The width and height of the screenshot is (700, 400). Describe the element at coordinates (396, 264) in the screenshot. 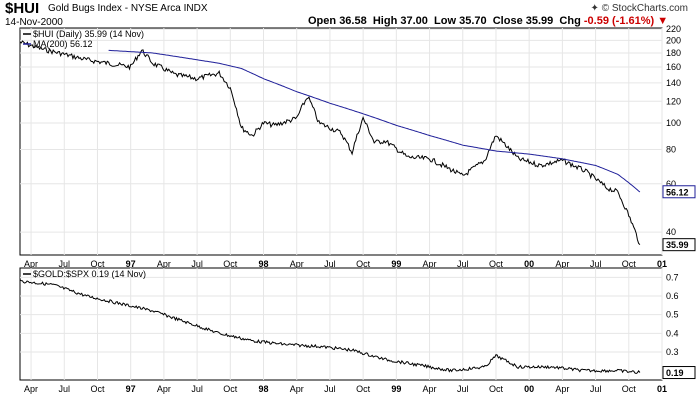

I see `panel1-x-tick-label: 99` at that location.